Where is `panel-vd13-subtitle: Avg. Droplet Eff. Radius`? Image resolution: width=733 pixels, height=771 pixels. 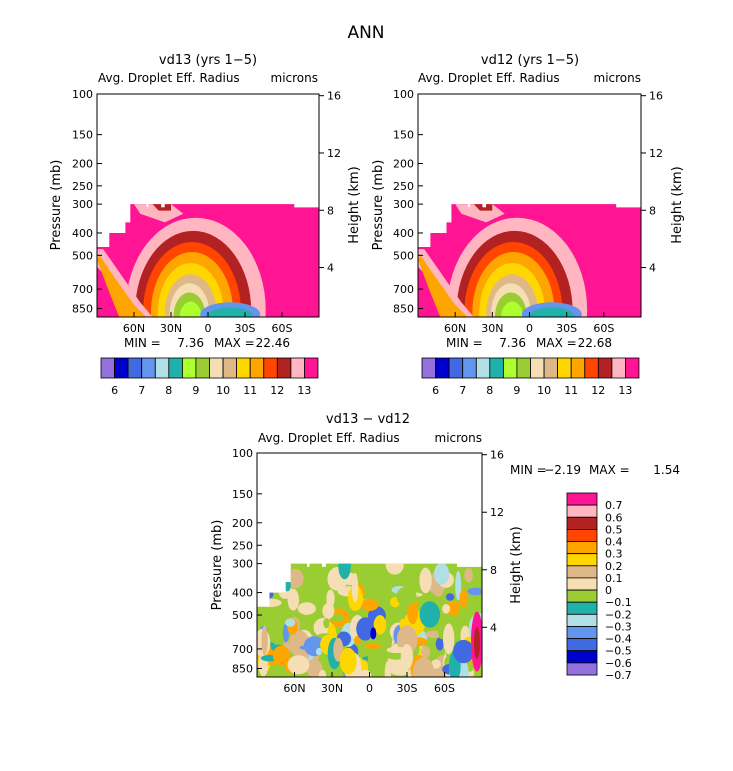 panel-vd13-subtitle: Avg. Droplet Eff. Radius is located at coordinates (169, 78).